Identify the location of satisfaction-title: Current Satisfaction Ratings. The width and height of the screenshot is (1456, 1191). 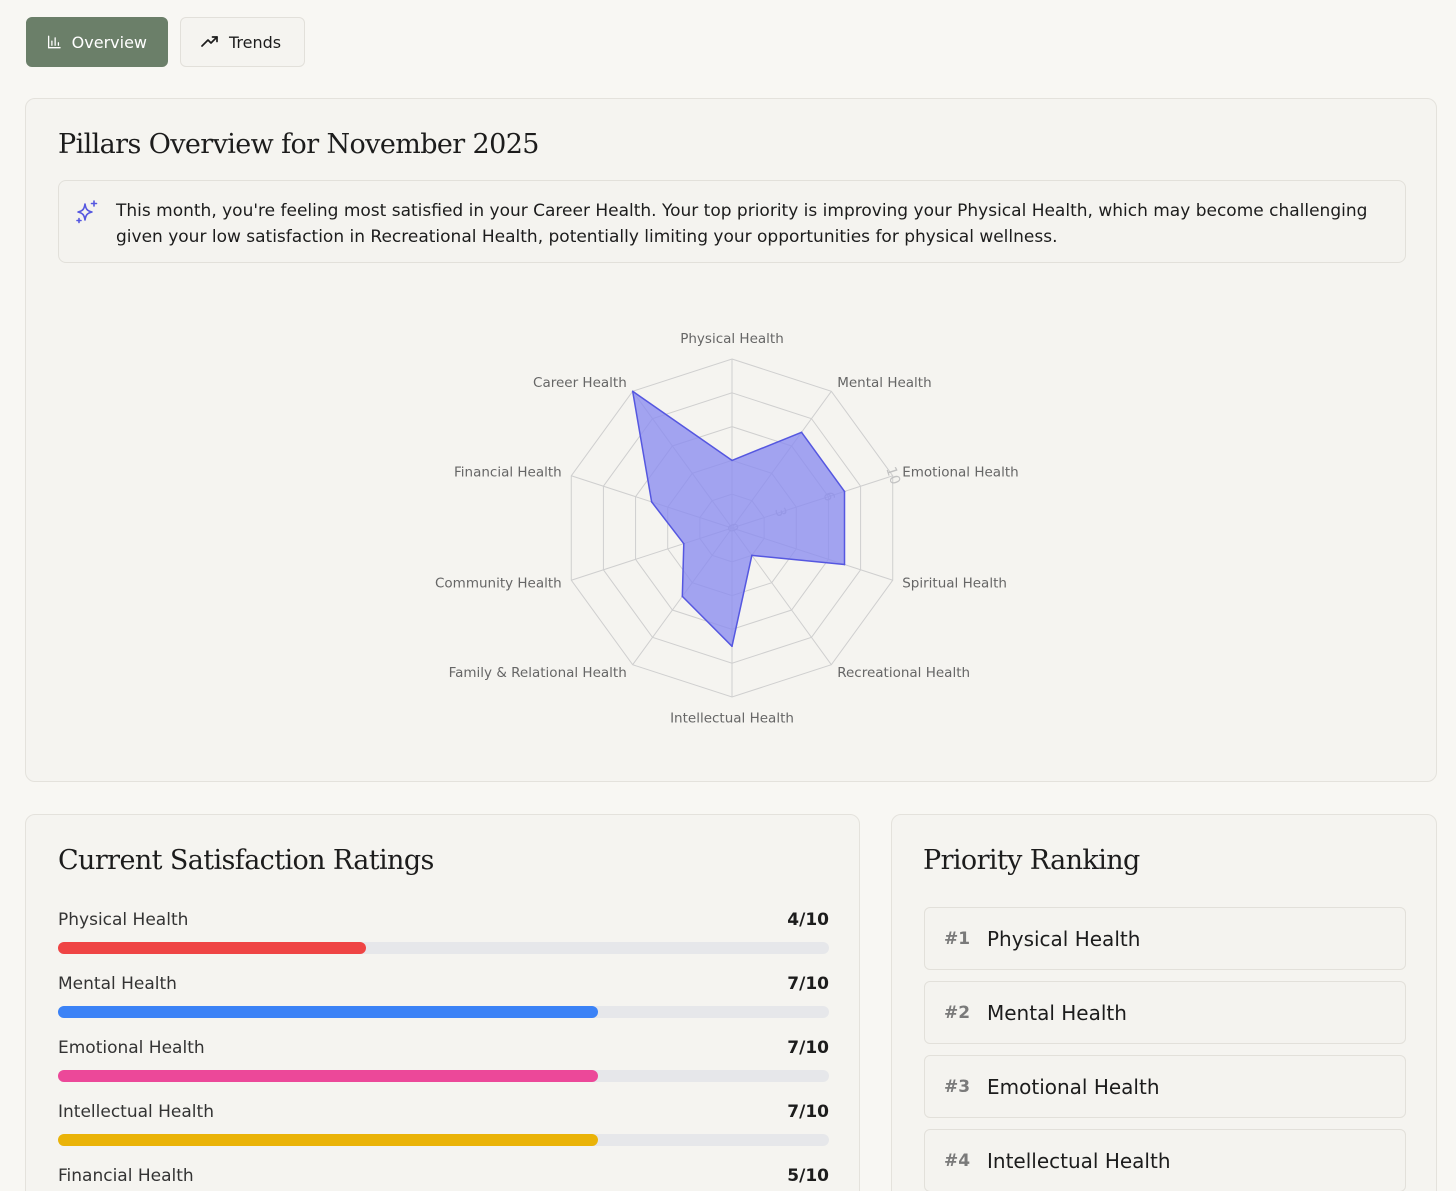
(246, 860).